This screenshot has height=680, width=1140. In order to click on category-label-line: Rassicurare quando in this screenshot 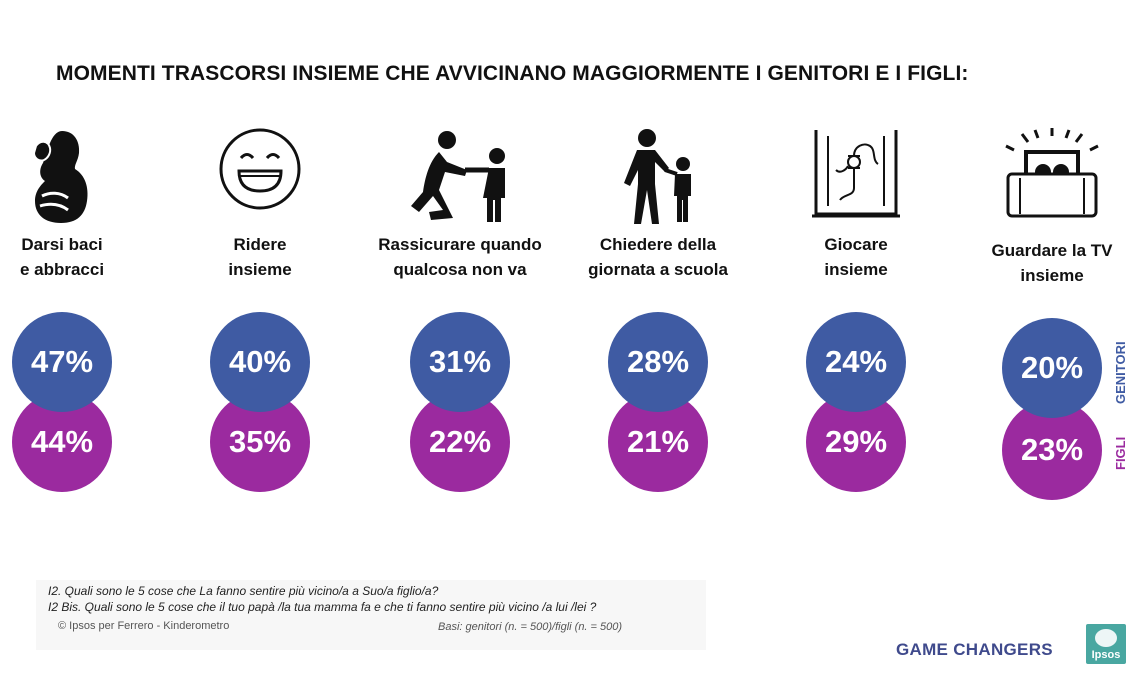, I will do `click(460, 244)`.